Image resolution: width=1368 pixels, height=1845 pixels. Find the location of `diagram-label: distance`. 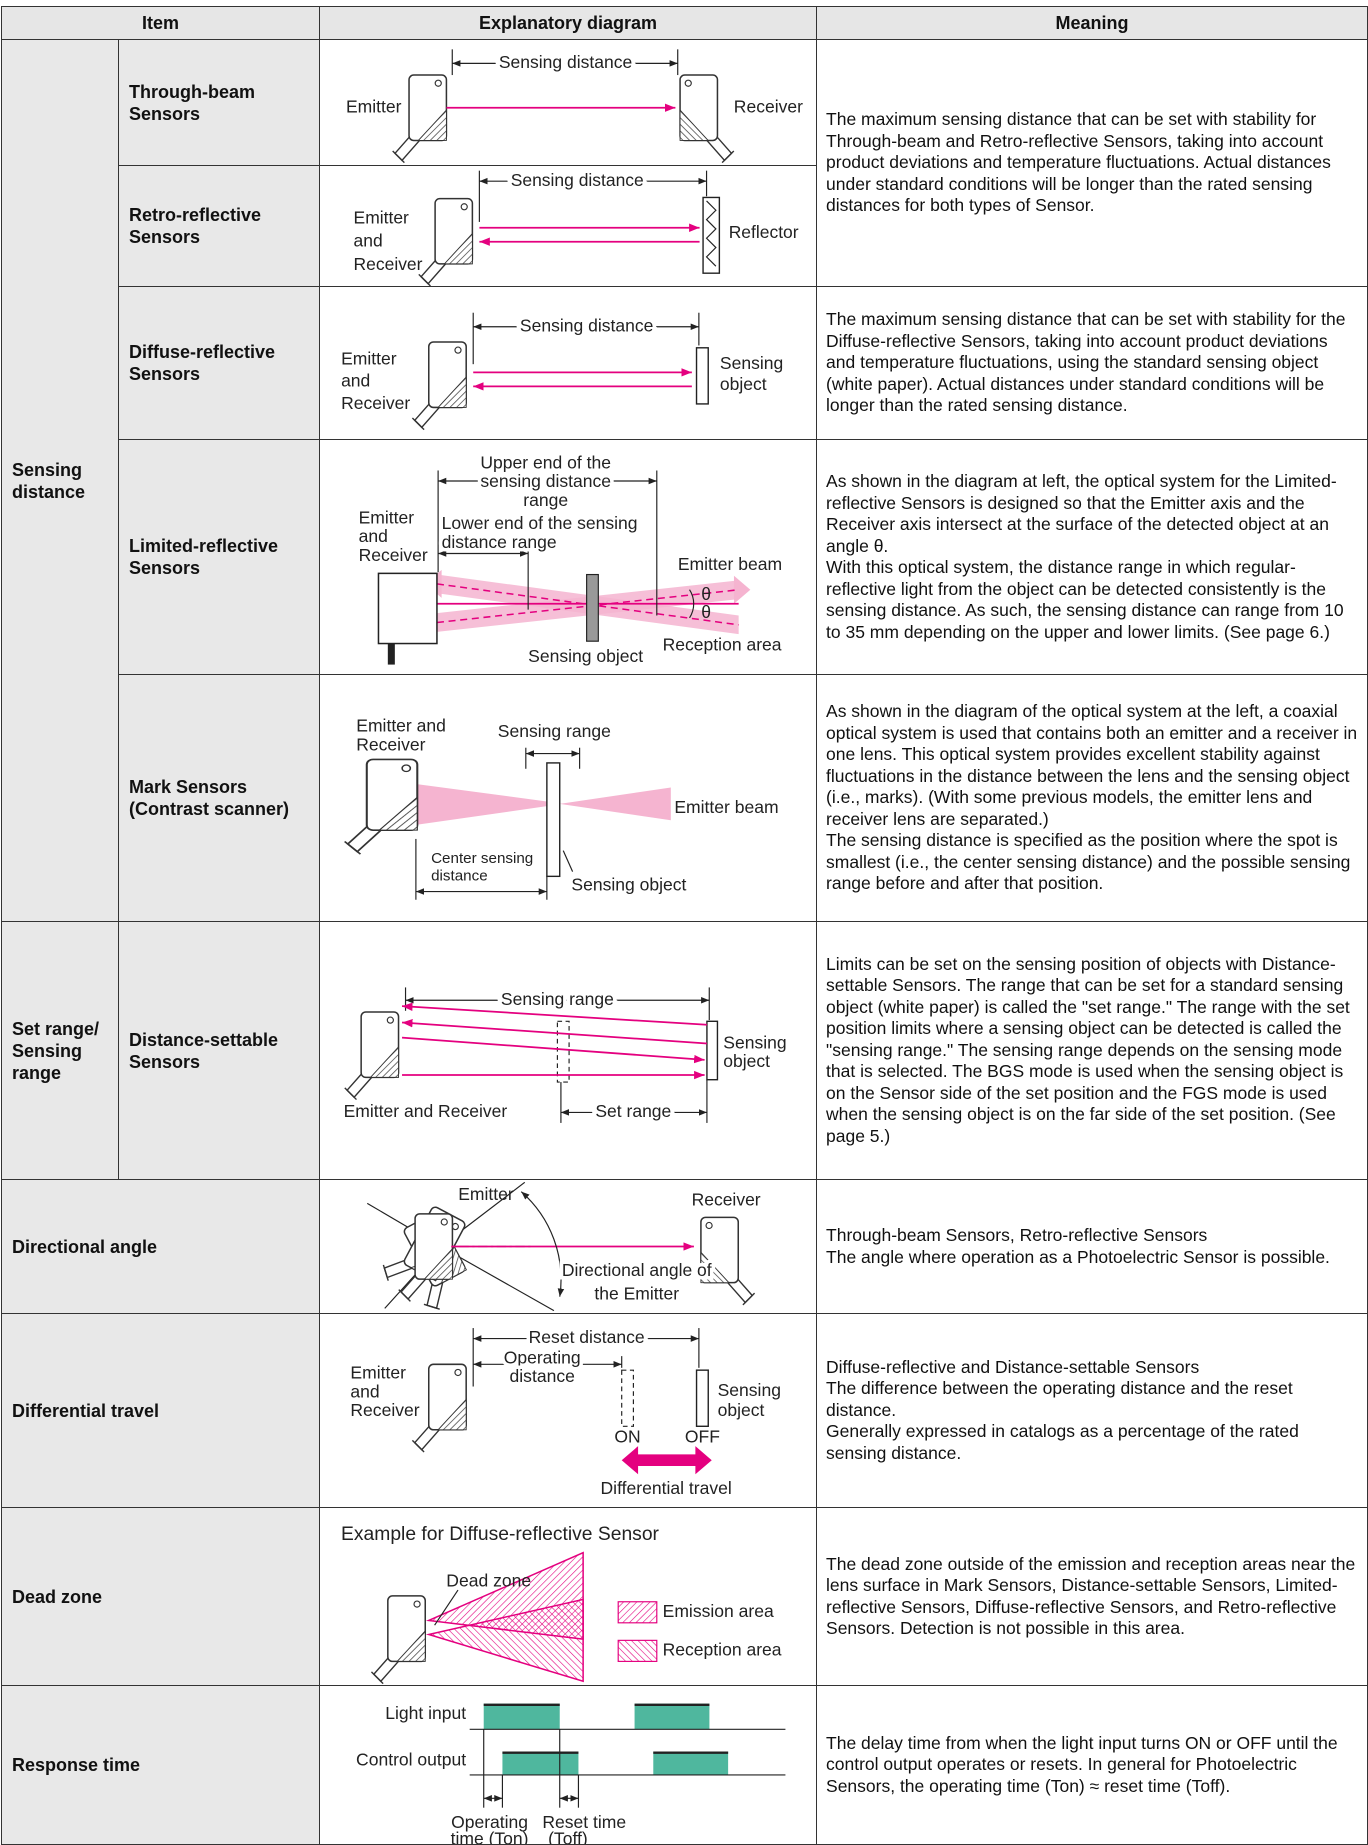

diagram-label: distance is located at coordinates (542, 1376).